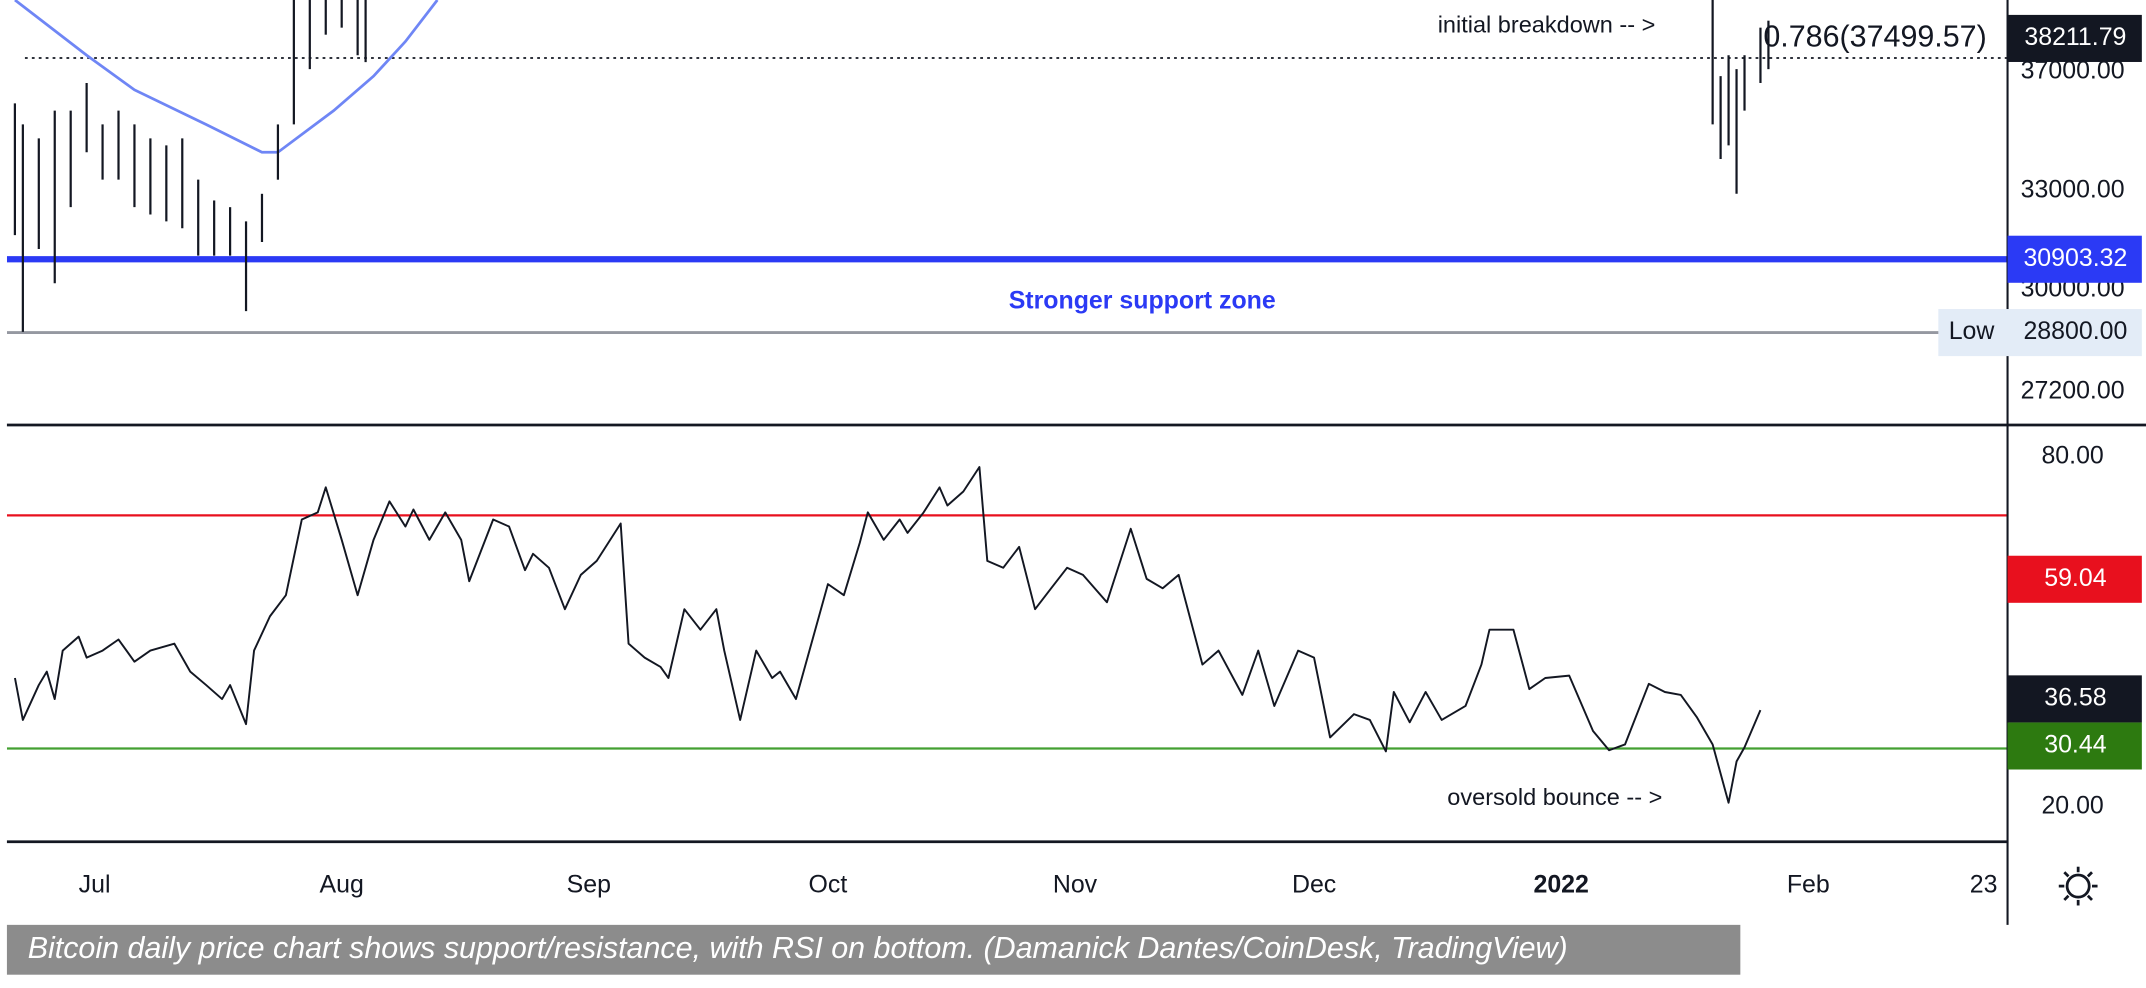 This screenshot has width=2146, height=988. Describe the element at coordinates (1142, 300) in the screenshot. I see `annotation: Stronger support zone` at that location.